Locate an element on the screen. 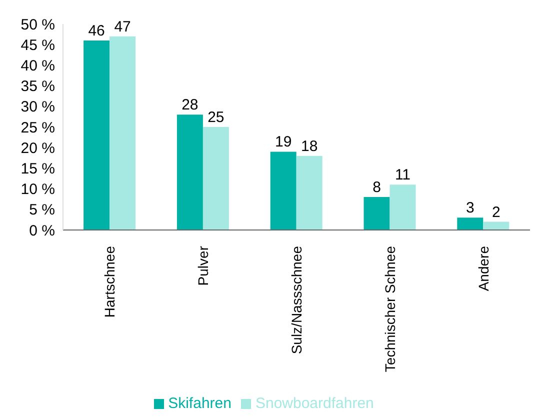 The height and width of the screenshot is (420, 548). data-label: 3 is located at coordinates (470, 208).